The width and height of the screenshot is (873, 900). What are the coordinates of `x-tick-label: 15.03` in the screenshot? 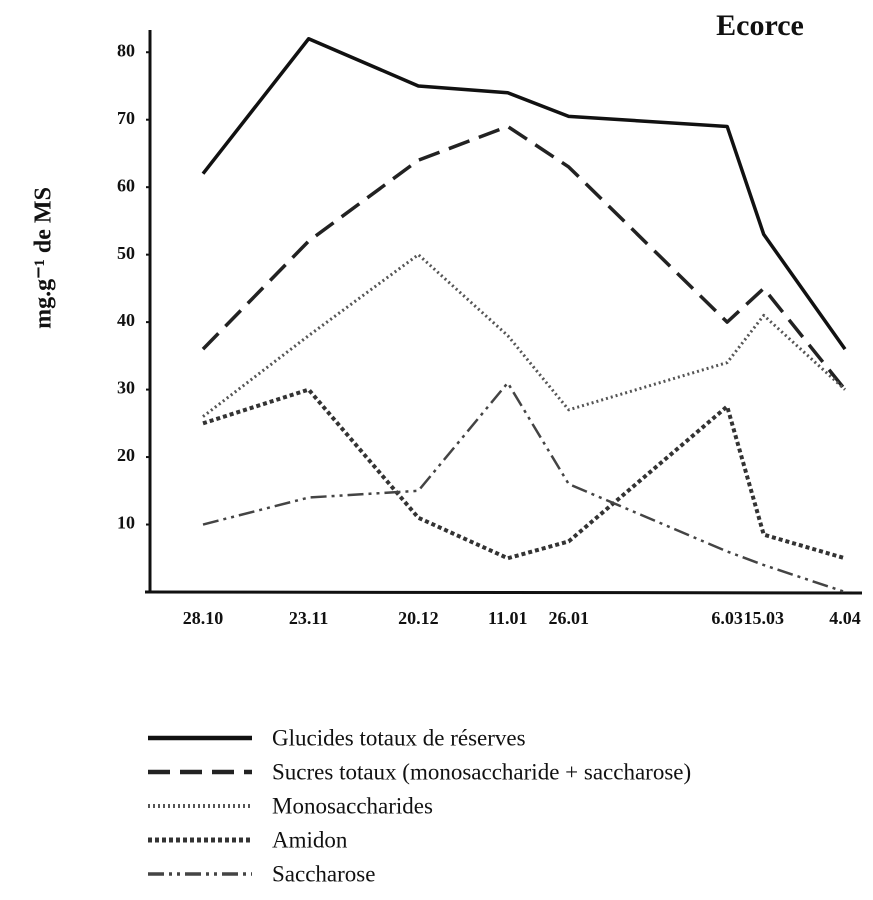 It's located at (763, 618).